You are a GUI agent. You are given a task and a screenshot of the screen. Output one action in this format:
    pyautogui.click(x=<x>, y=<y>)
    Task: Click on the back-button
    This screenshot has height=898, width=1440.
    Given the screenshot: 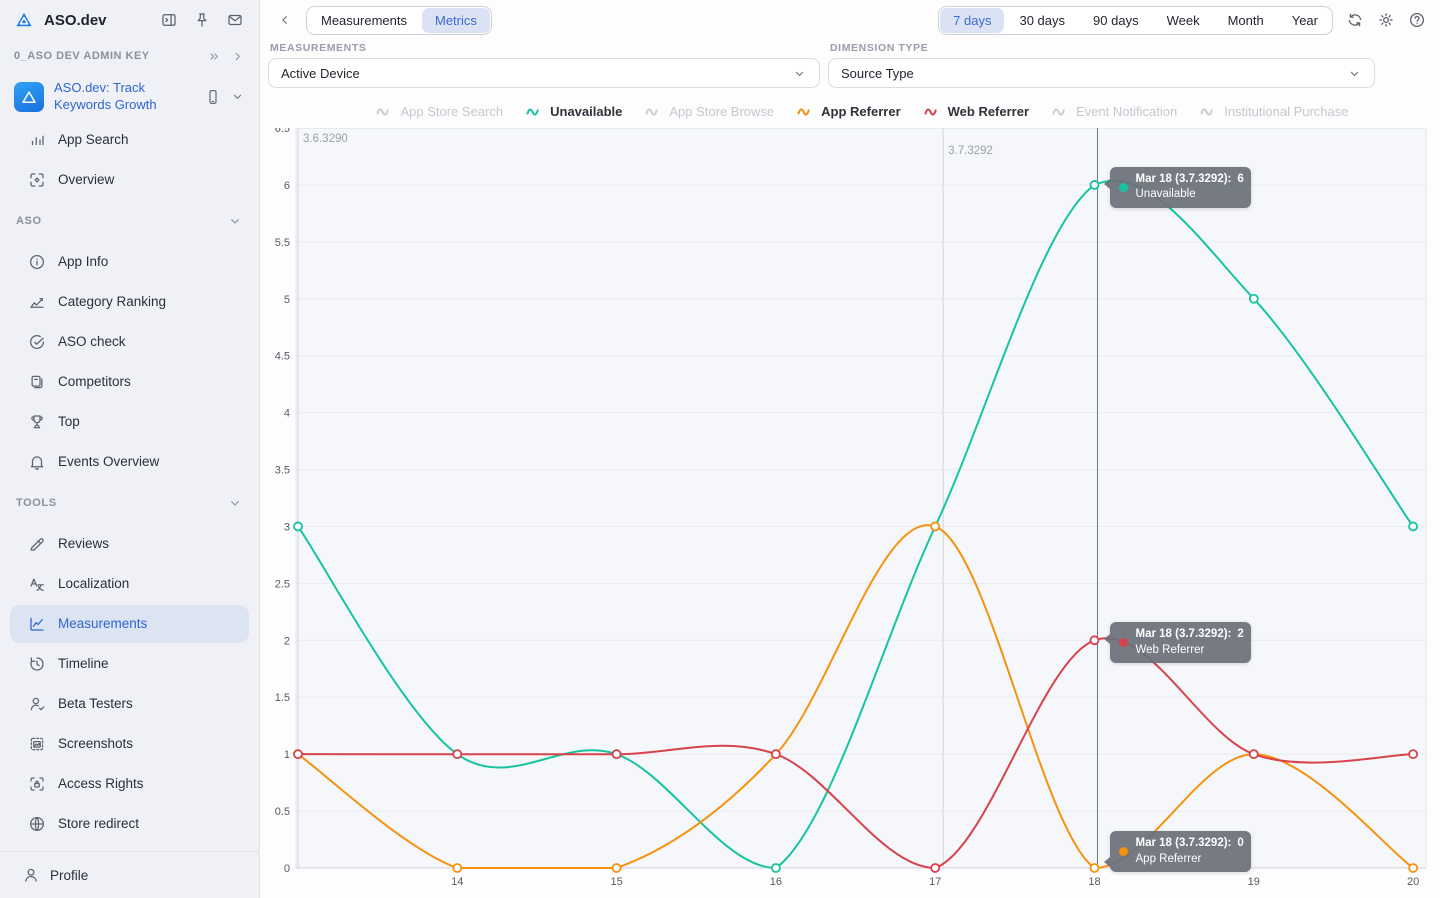 What is the action you would take?
    pyautogui.click(x=285, y=20)
    